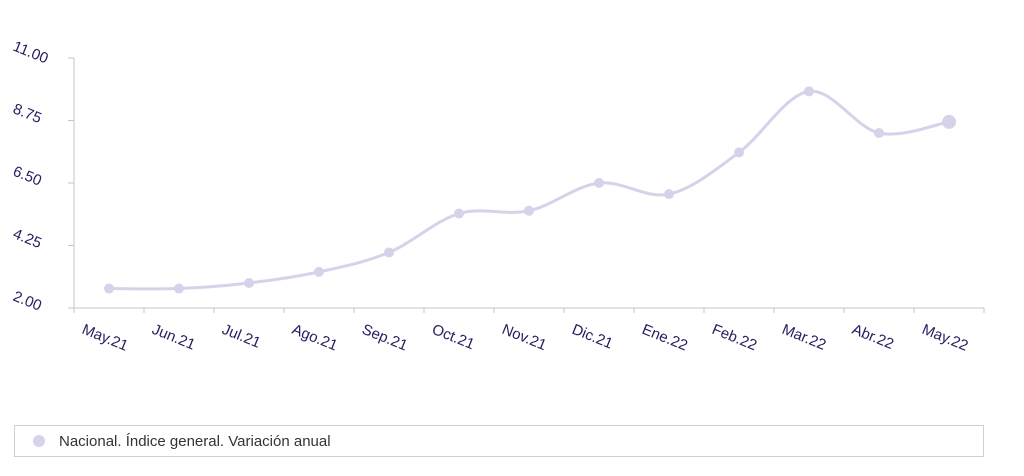  Describe the element at coordinates (27, 113) in the screenshot. I see `y-tick-label: 8.75` at that location.